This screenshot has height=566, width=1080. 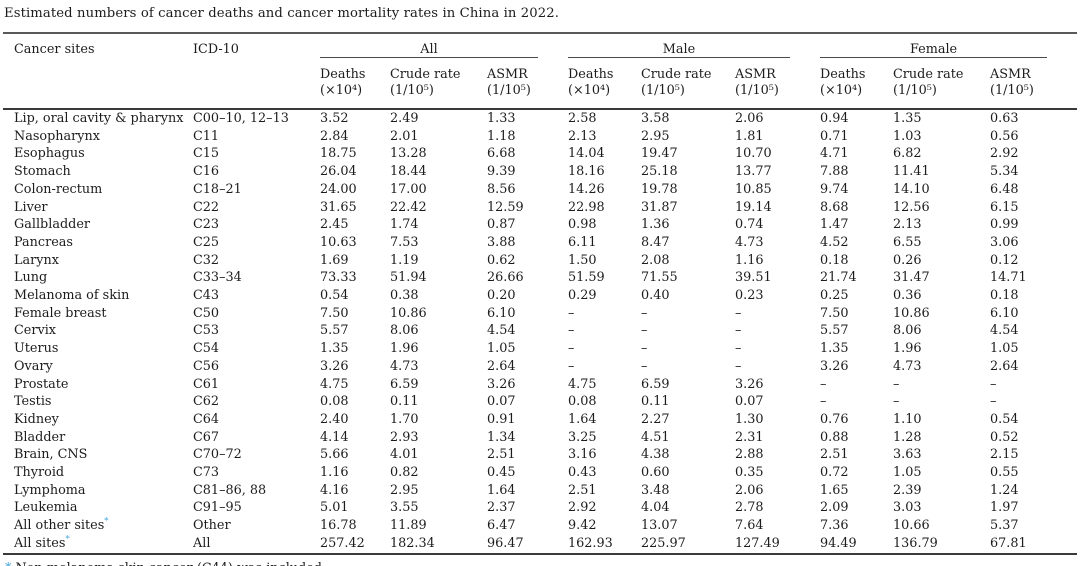 What do you see at coordinates (1004, 366) in the screenshot?
I see `female-asmr-cell: 2.64` at bounding box center [1004, 366].